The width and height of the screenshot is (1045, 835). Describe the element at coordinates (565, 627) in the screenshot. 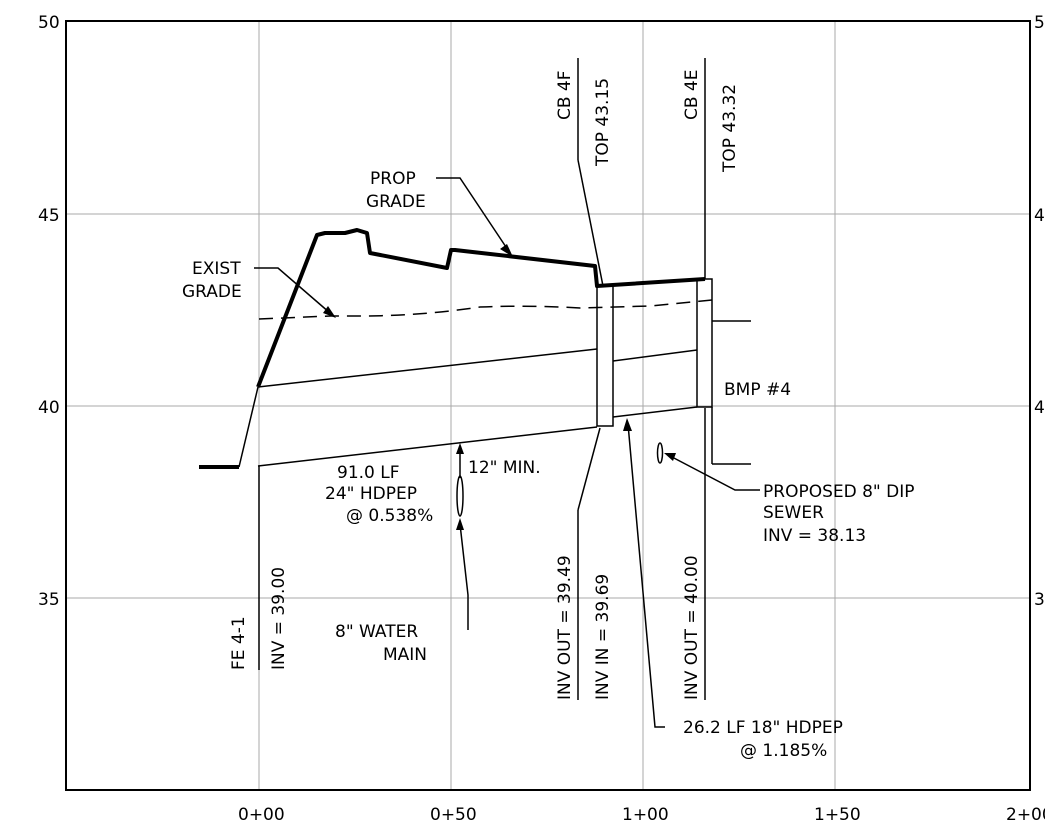

I see `cb-4f-inv-out: INV OUT = 39.49` at that location.